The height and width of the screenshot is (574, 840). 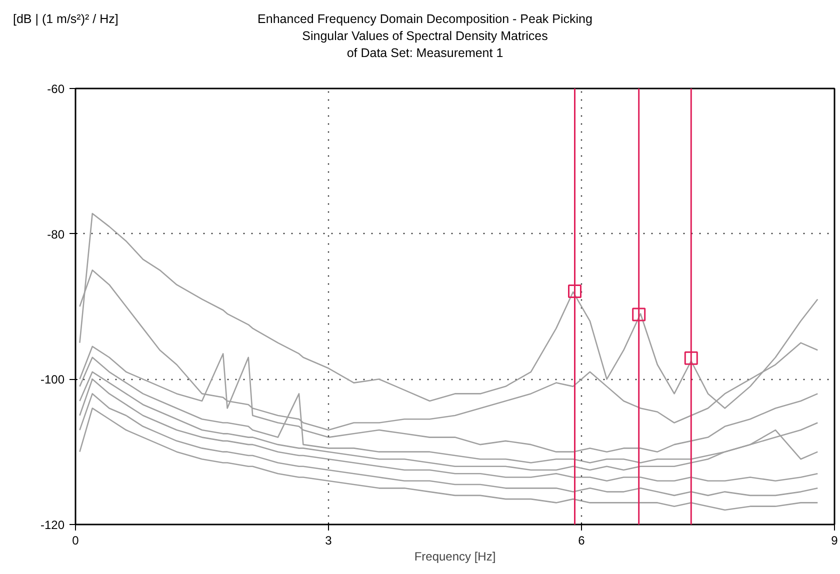 I want to click on x-tick-label: 3, so click(x=328, y=541).